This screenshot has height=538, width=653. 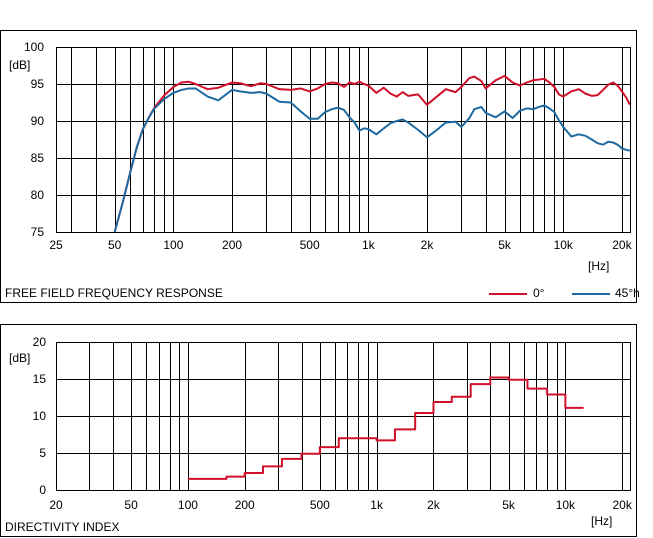 What do you see at coordinates (38, 158) in the screenshot?
I see `fr-y-tick-label: 85` at bounding box center [38, 158].